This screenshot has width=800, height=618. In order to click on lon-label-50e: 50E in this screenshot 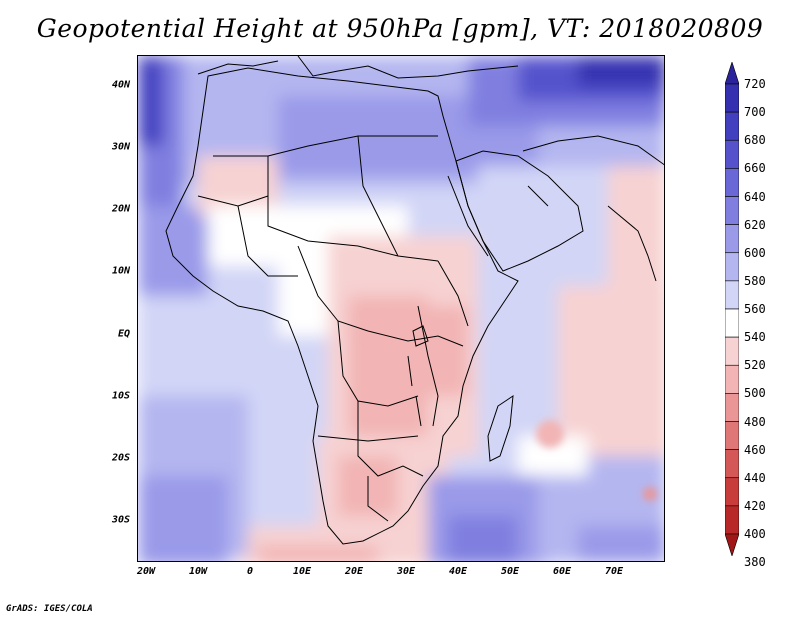, I will do `click(510, 571)`.